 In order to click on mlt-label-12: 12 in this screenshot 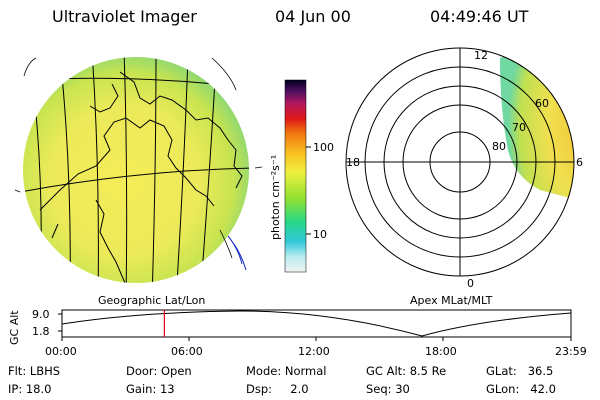, I will do `click(481, 55)`.